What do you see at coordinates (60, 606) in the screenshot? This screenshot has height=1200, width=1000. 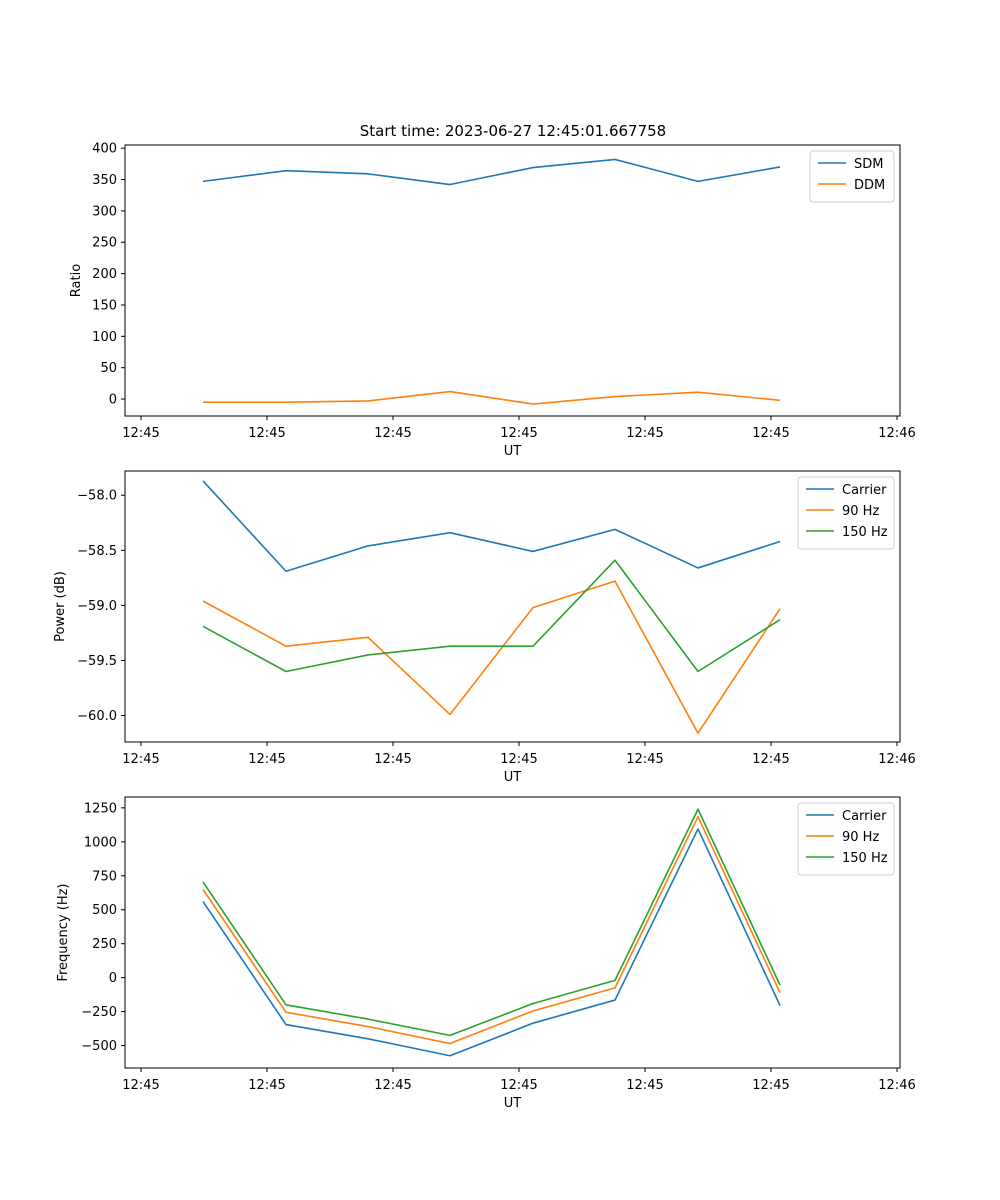 I see `y-axis-label: Power (dB)` at bounding box center [60, 606].